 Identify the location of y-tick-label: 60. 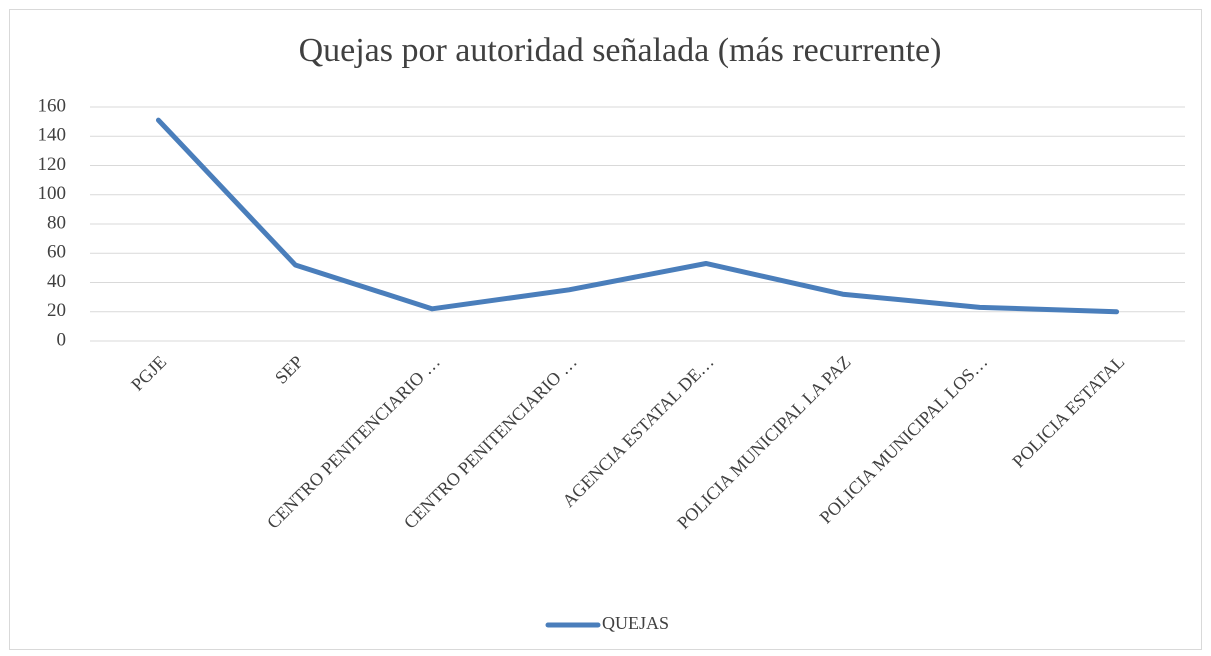
(56, 252).